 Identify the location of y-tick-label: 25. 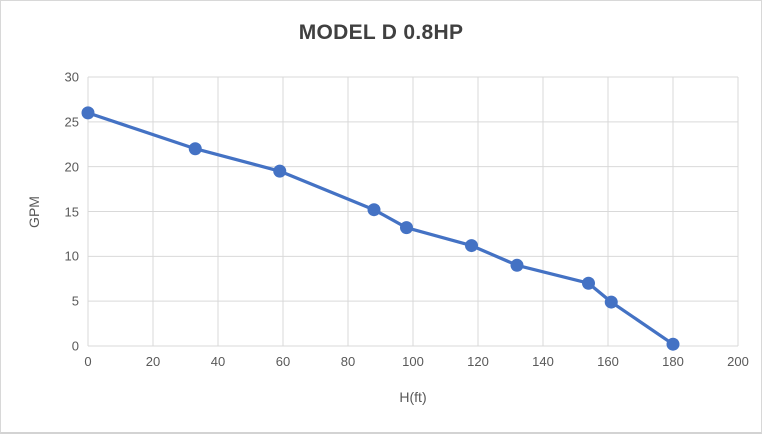
(71, 122).